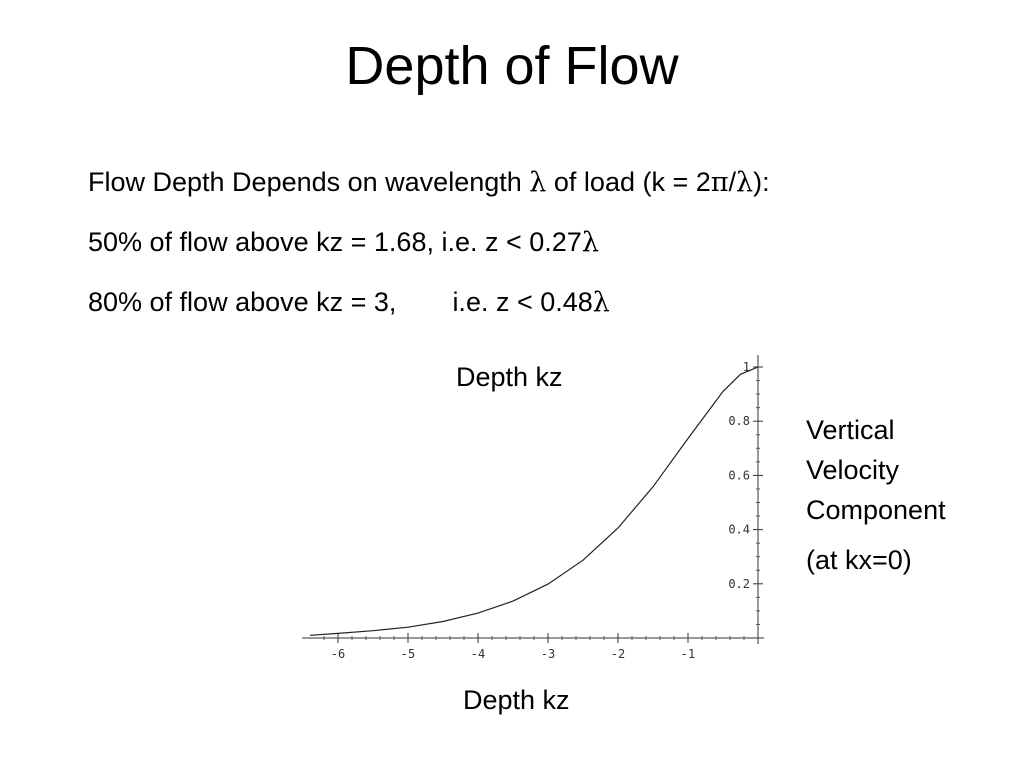 The width and height of the screenshot is (1024, 768). What do you see at coordinates (853, 470) in the screenshot?
I see `velocity-label-line2: Velocity` at bounding box center [853, 470].